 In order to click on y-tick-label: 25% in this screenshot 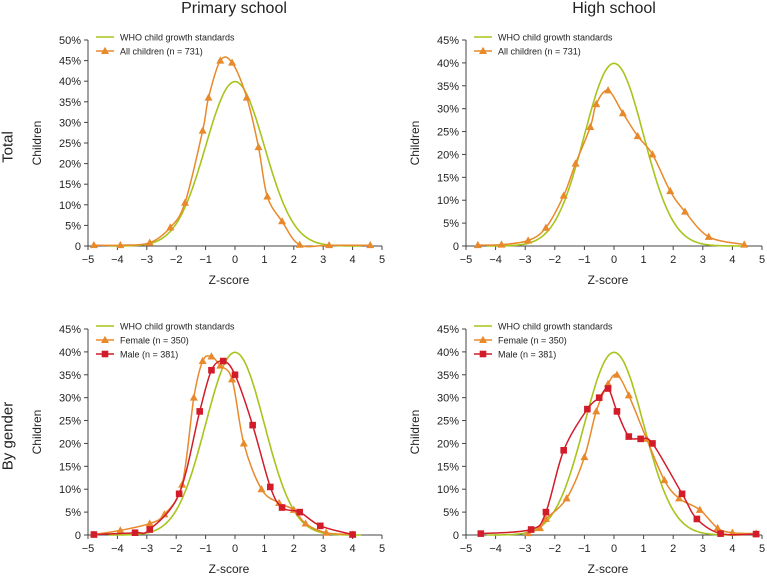, I will do `click(70, 422)`.